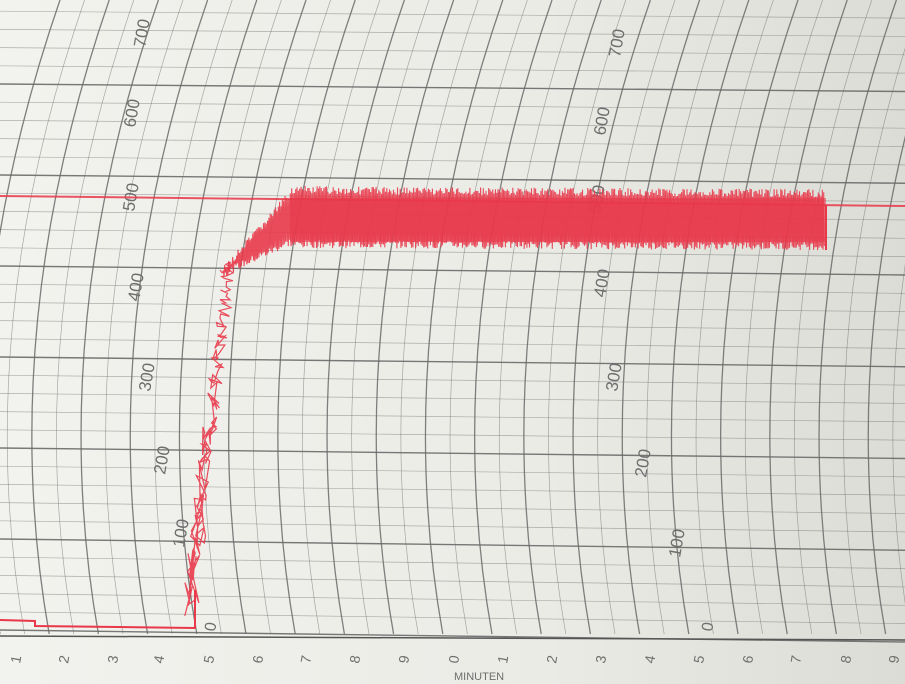 Image resolution: width=905 pixels, height=684 pixels. I want to click on scale-left-label: 300, so click(147, 376).